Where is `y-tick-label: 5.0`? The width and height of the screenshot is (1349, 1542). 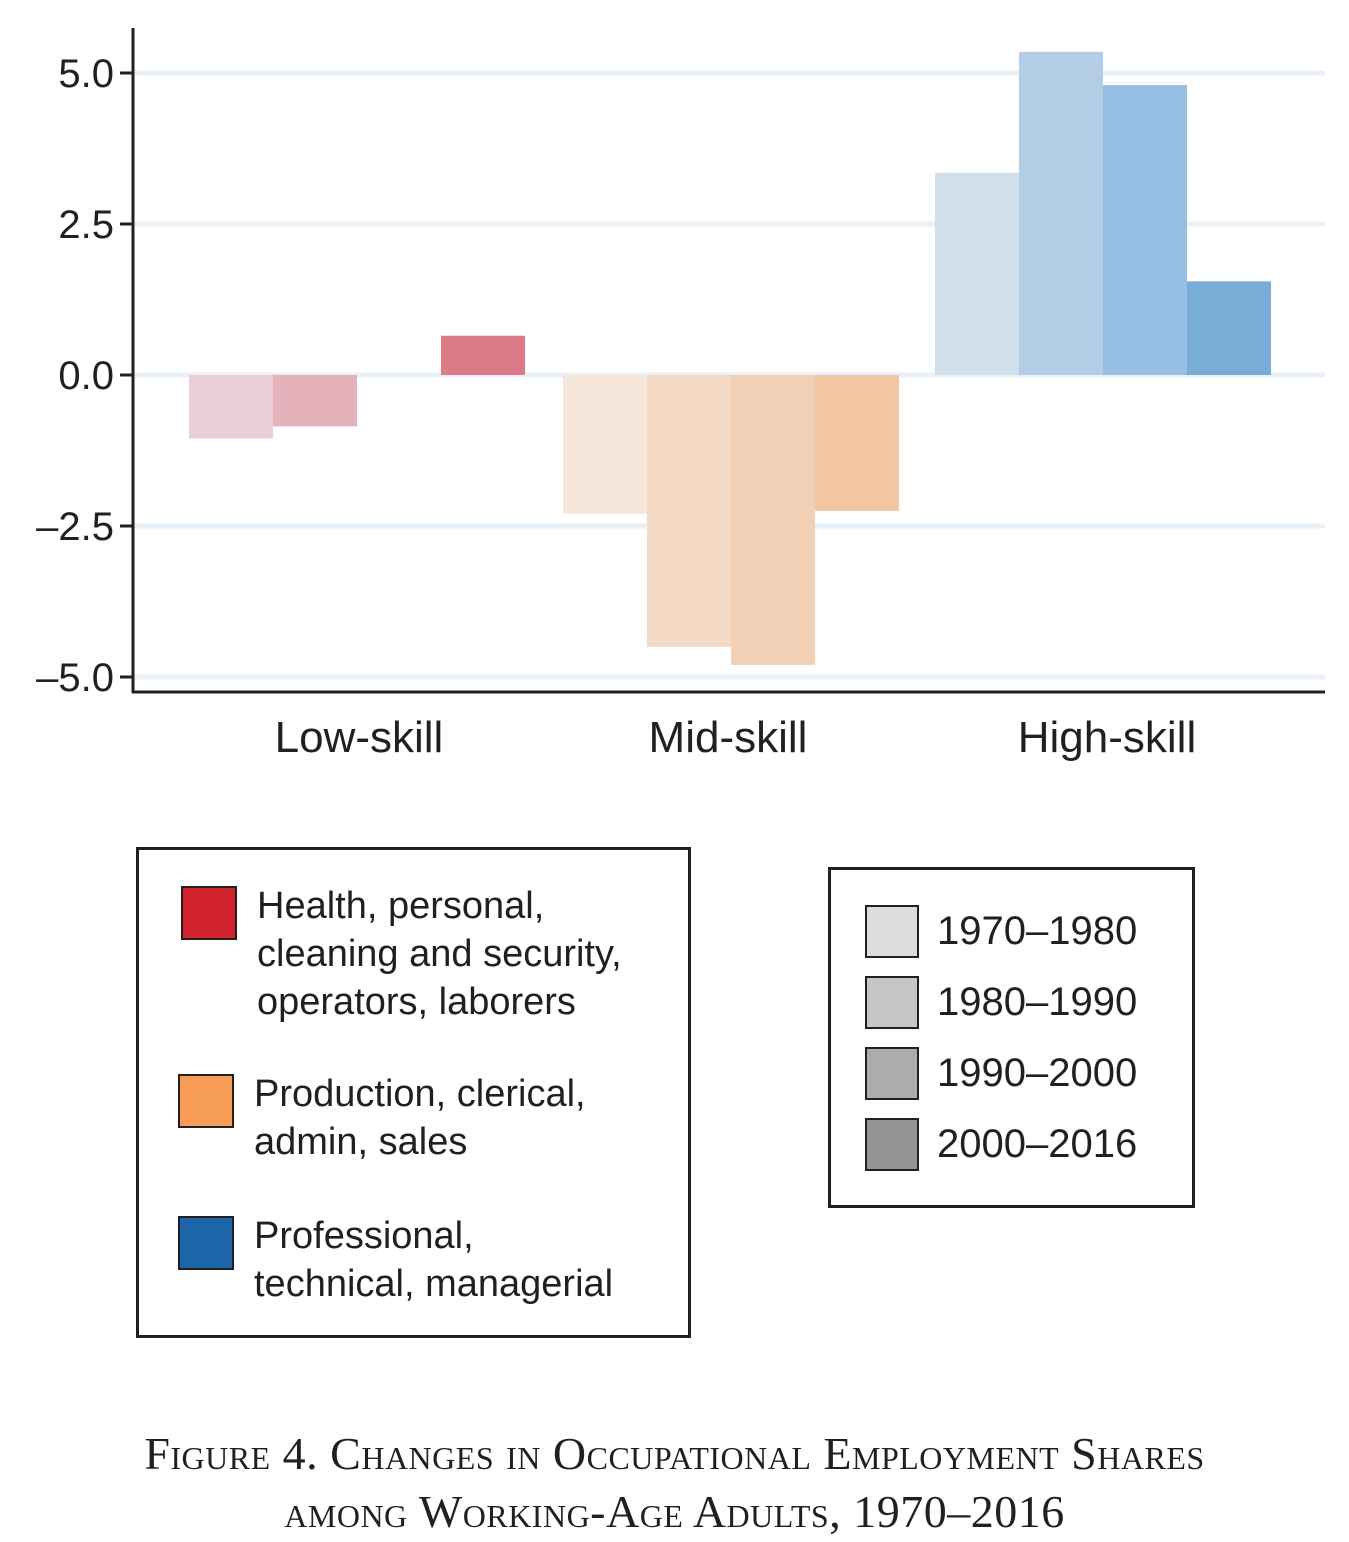 y-tick-label: 5.0 is located at coordinates (86, 74).